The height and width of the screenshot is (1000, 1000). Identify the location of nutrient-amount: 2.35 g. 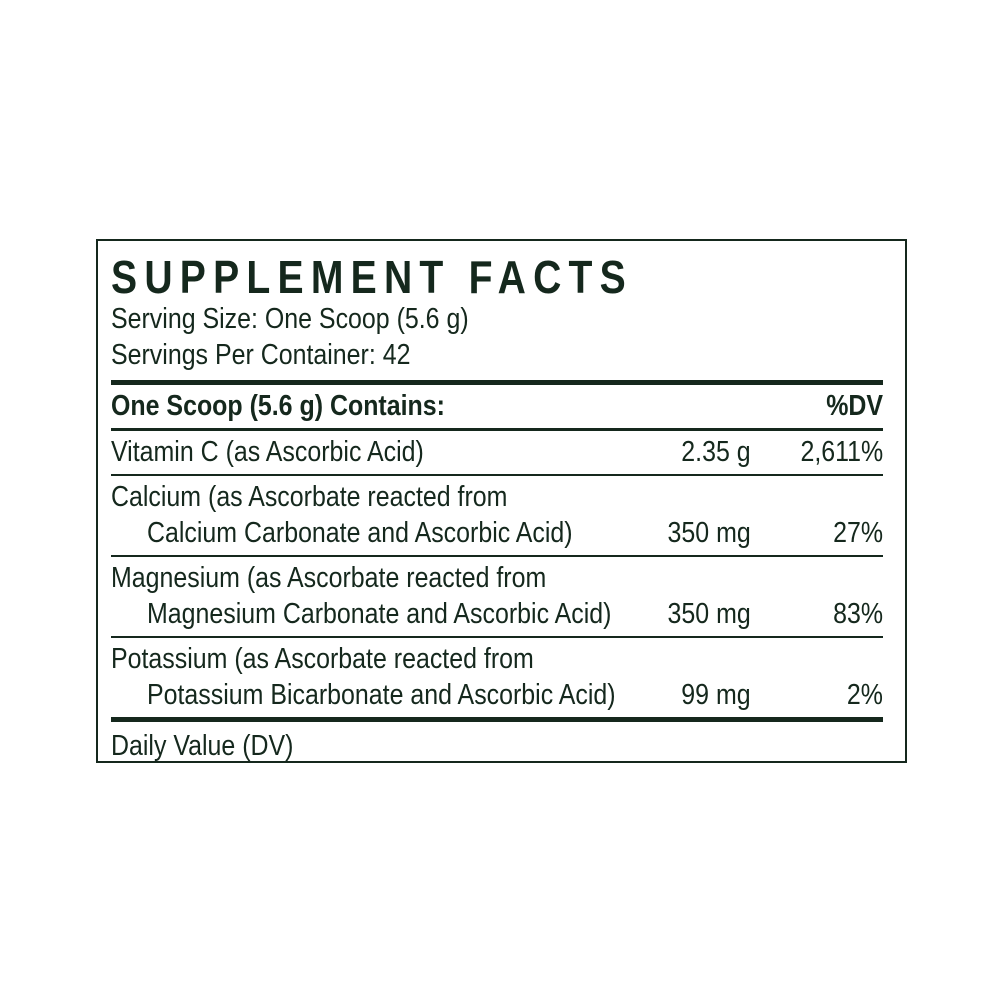
(716, 452).